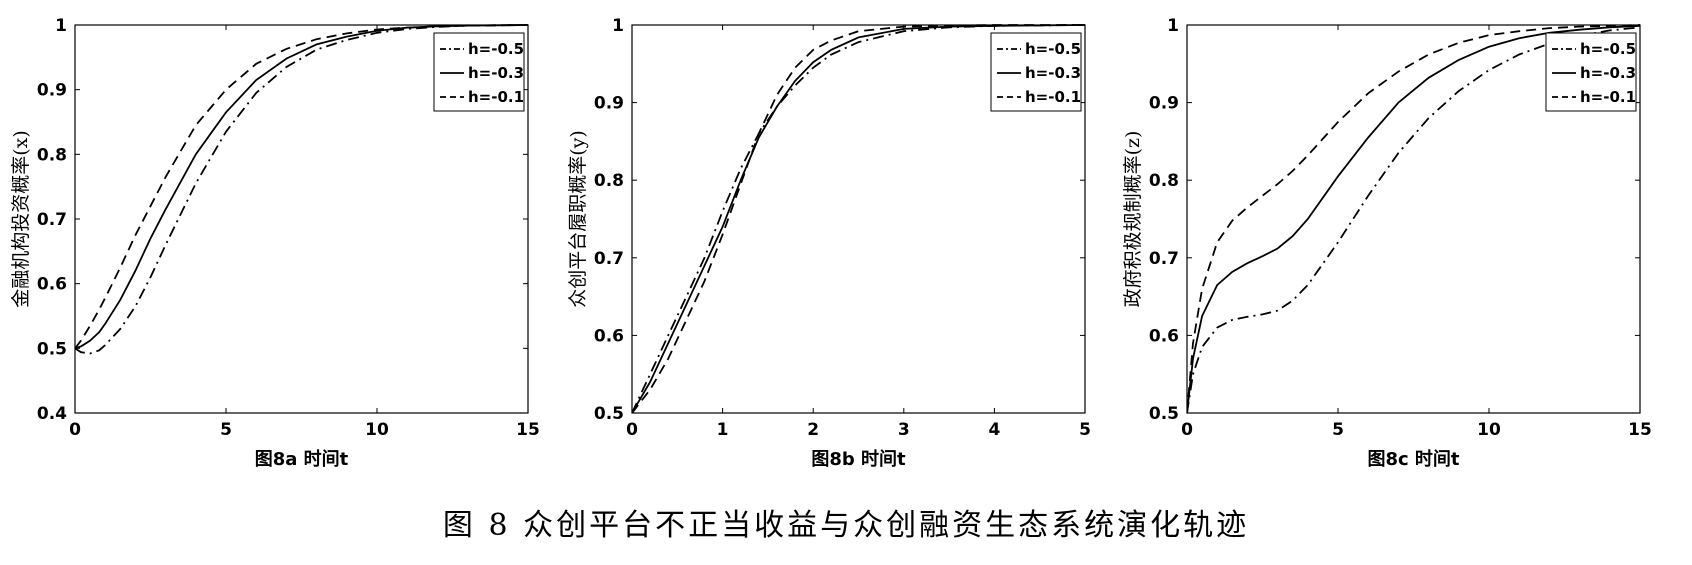  I want to click on x-axis-label: 图8b 时间t, so click(858, 459).